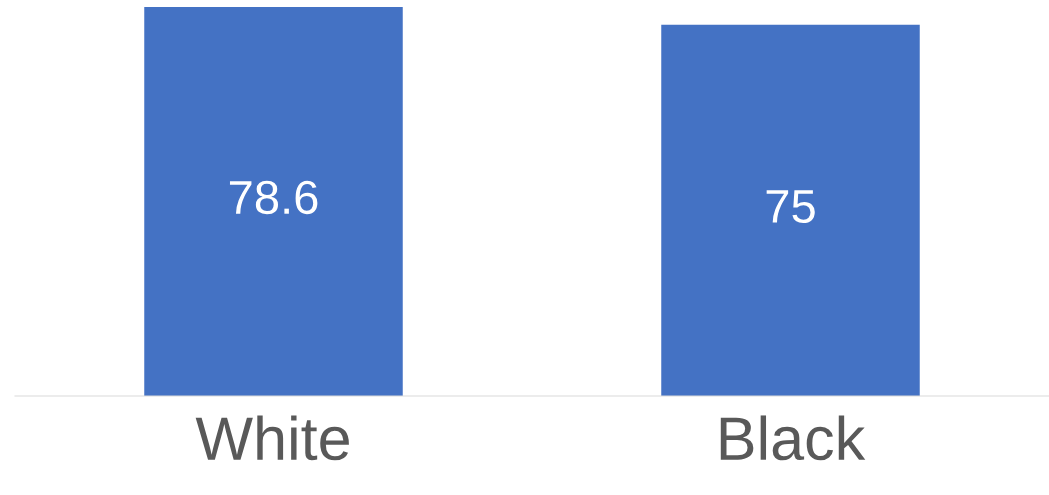 This screenshot has height=495, width=1049. I want to click on x-tick-label: White, so click(272, 438).